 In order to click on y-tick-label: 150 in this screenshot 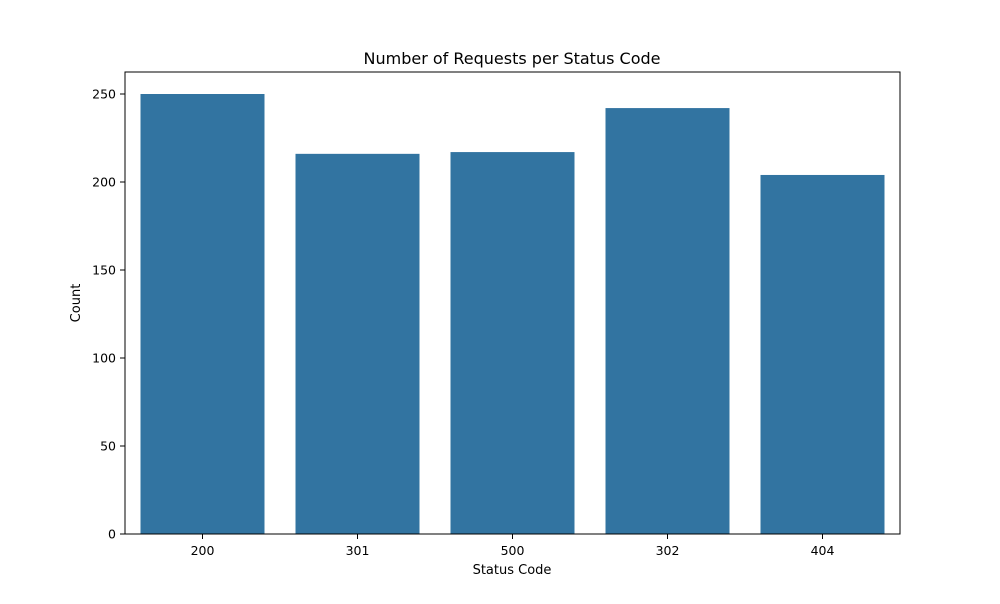, I will do `click(104, 270)`.